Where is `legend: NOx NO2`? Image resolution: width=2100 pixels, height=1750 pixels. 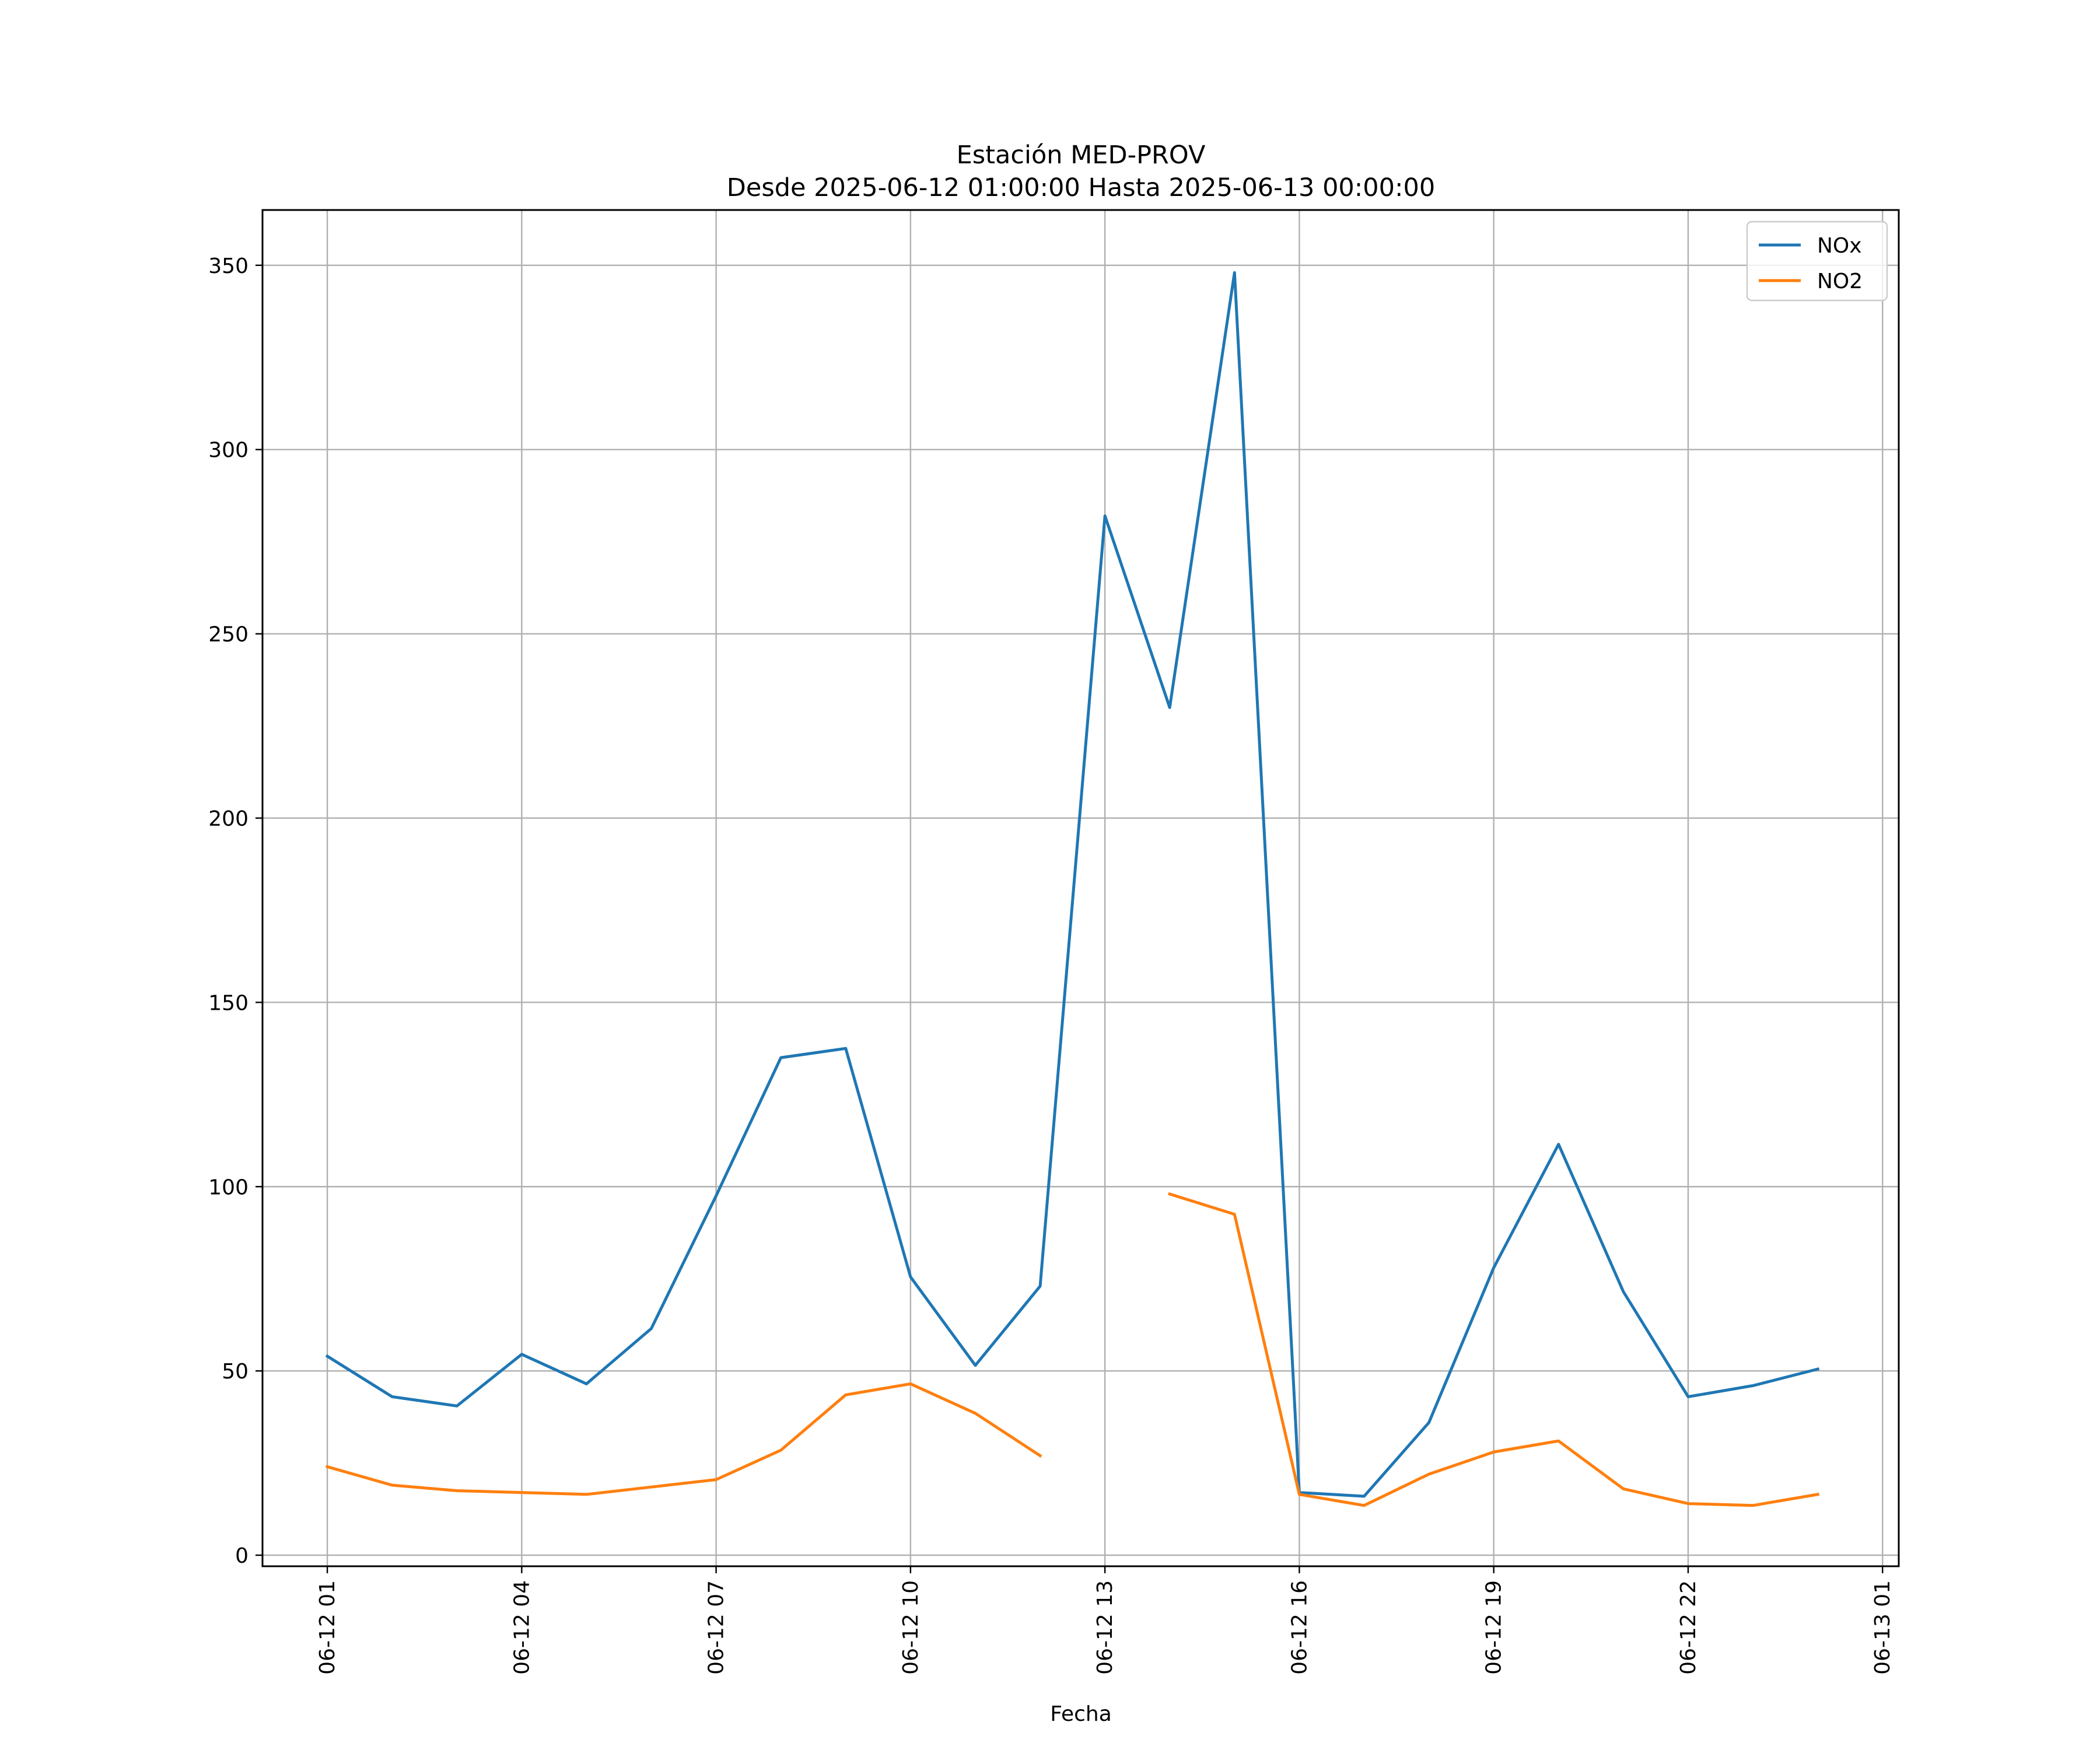 legend: NOx NO2 is located at coordinates (1817, 261).